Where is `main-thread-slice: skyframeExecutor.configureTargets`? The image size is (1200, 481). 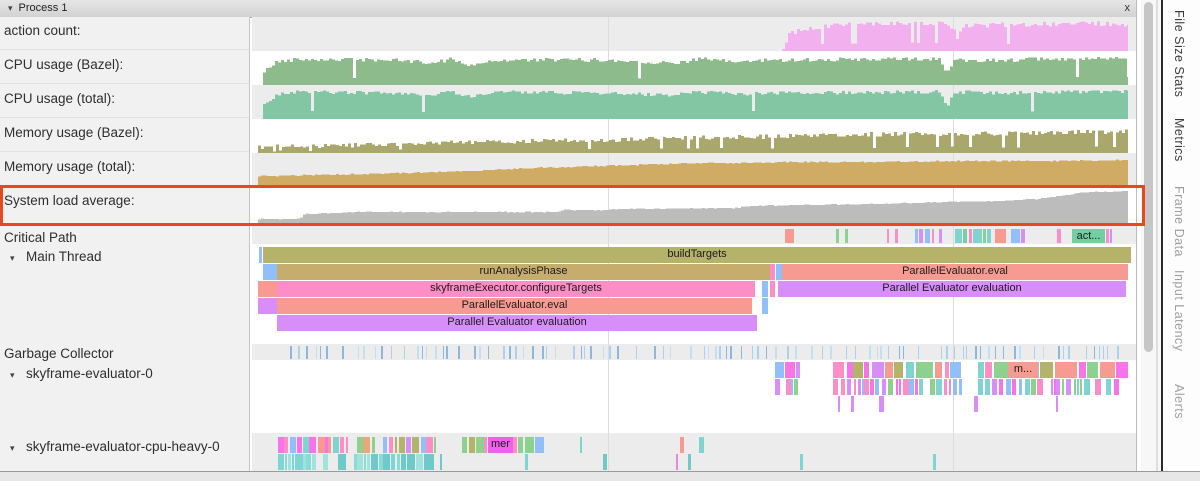 main-thread-slice: skyframeExecutor.configureTargets is located at coordinates (516, 289).